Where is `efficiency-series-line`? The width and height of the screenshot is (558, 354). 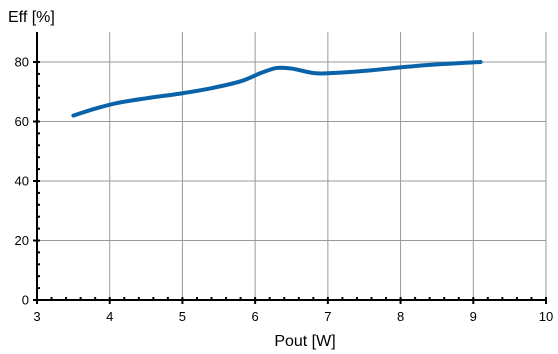 efficiency-series-line is located at coordinates (277, 89).